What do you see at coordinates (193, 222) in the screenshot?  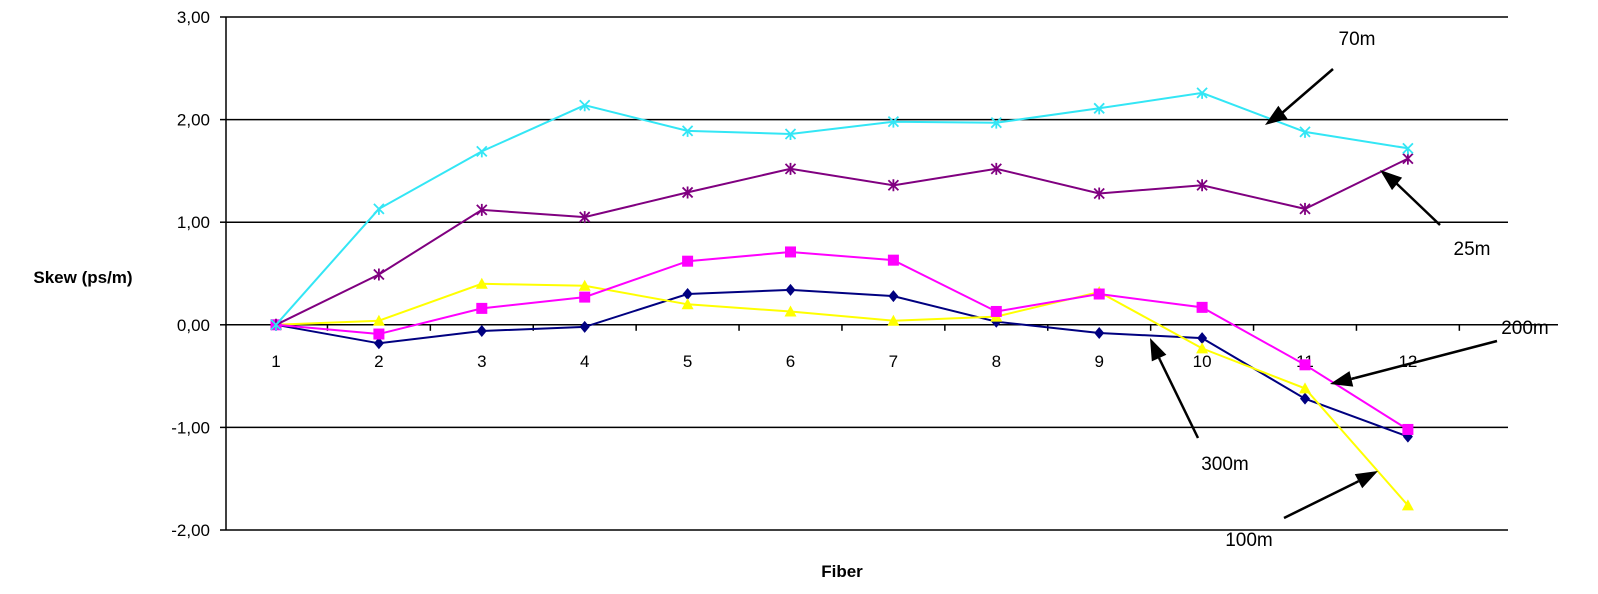 I see `y-tick-label: 1,00` at bounding box center [193, 222].